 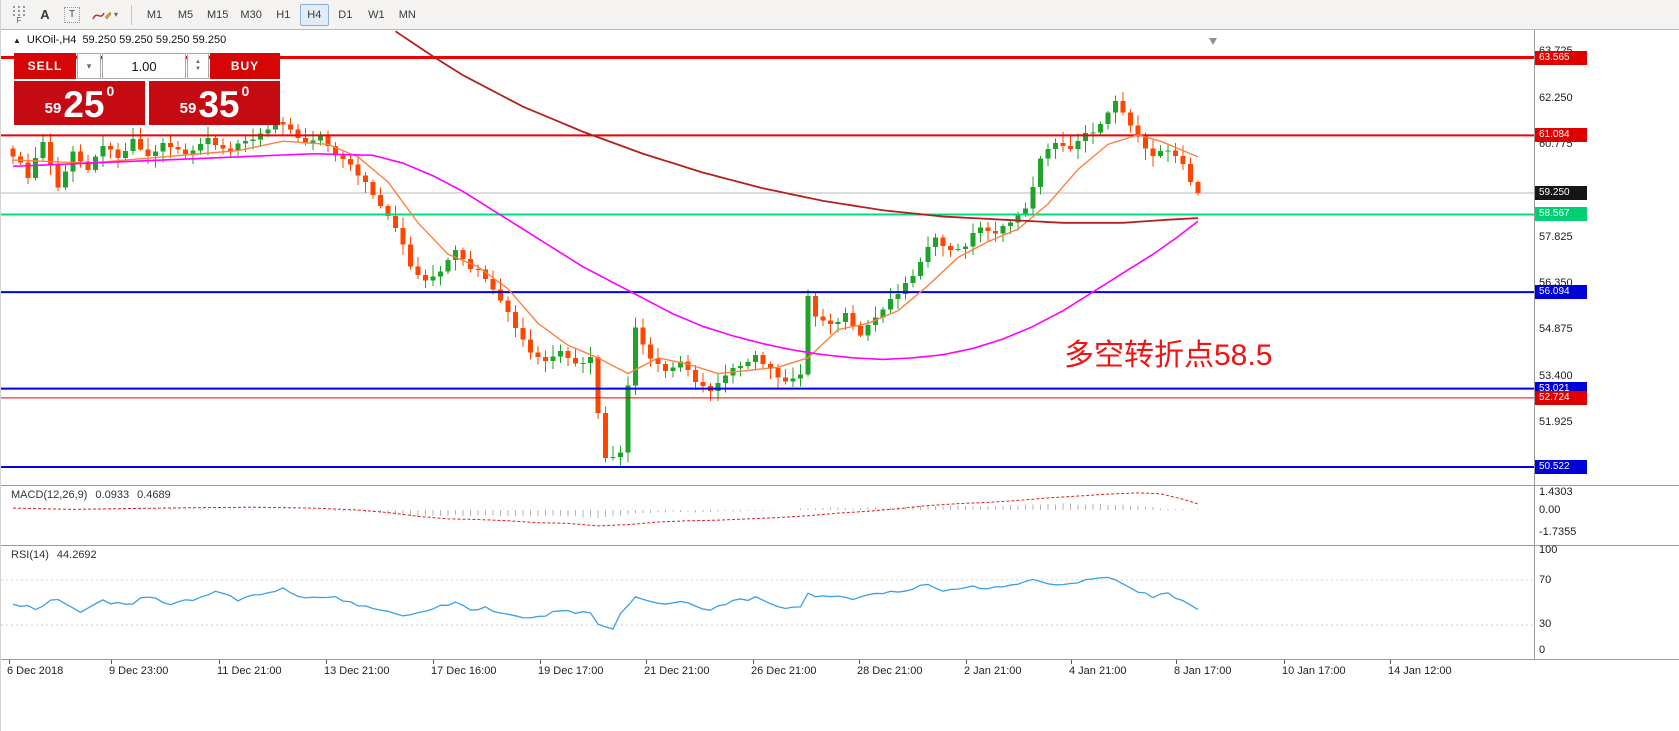 What do you see at coordinates (1213, 41) in the screenshot?
I see `chart-shift-marker` at bounding box center [1213, 41].